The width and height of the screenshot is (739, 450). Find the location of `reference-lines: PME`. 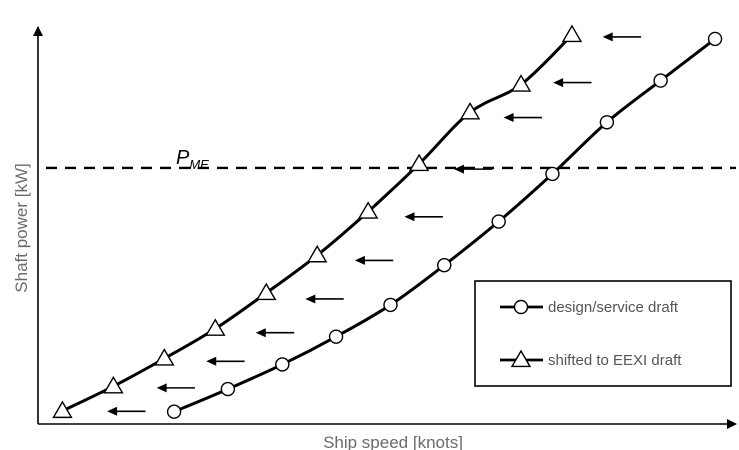

reference-lines: PME is located at coordinates (391, 159).